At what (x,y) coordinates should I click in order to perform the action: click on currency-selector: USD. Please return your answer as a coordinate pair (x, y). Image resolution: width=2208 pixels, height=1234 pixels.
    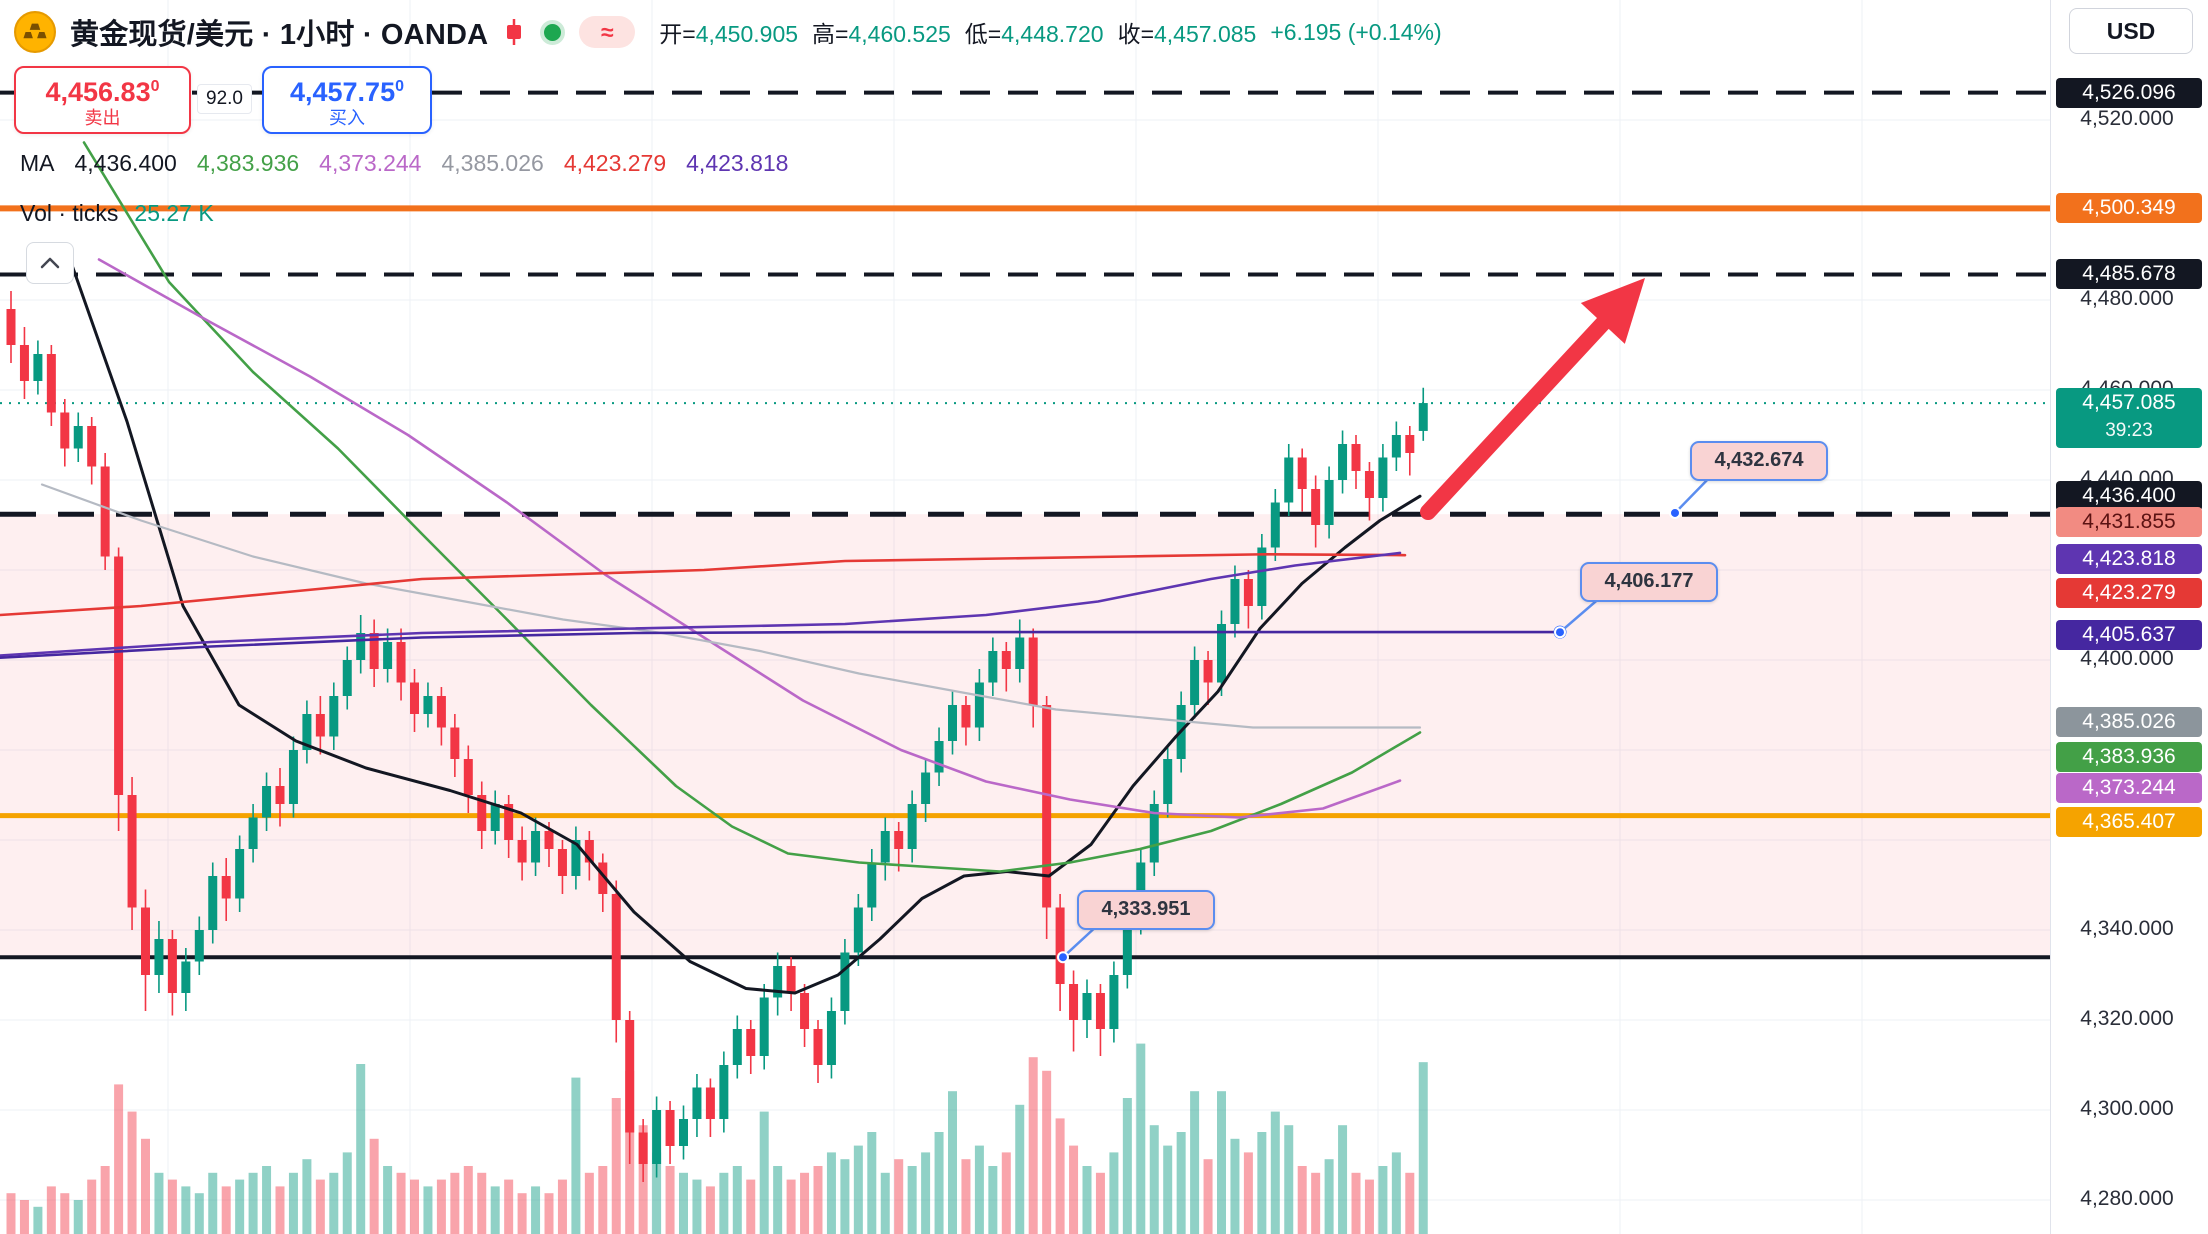
    Looking at the image, I should click on (2131, 31).